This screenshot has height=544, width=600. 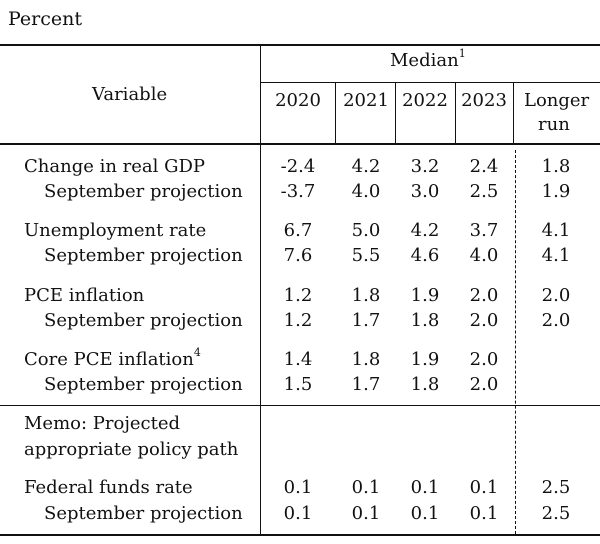 What do you see at coordinates (515, 342) in the screenshot?
I see `longer-run-dashed-divider` at bounding box center [515, 342].